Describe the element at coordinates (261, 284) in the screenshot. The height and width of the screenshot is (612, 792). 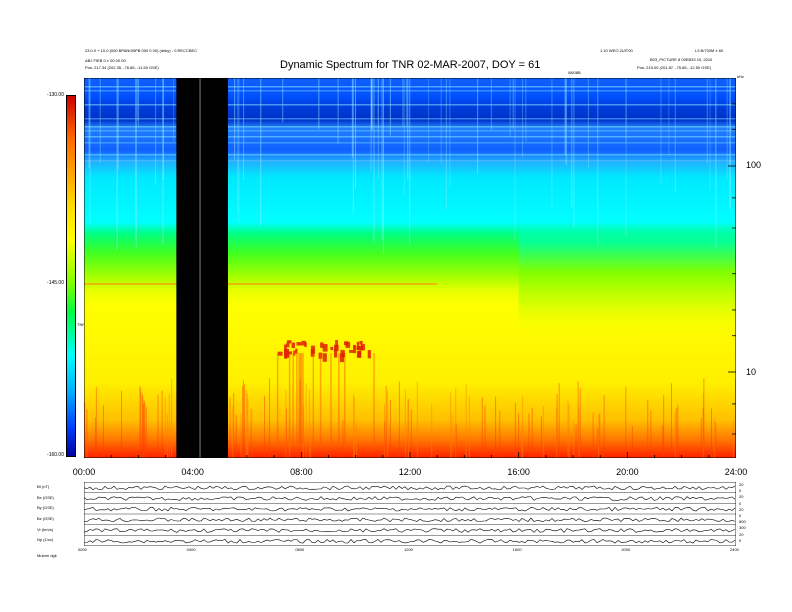
I see `orange-emission-line` at that location.